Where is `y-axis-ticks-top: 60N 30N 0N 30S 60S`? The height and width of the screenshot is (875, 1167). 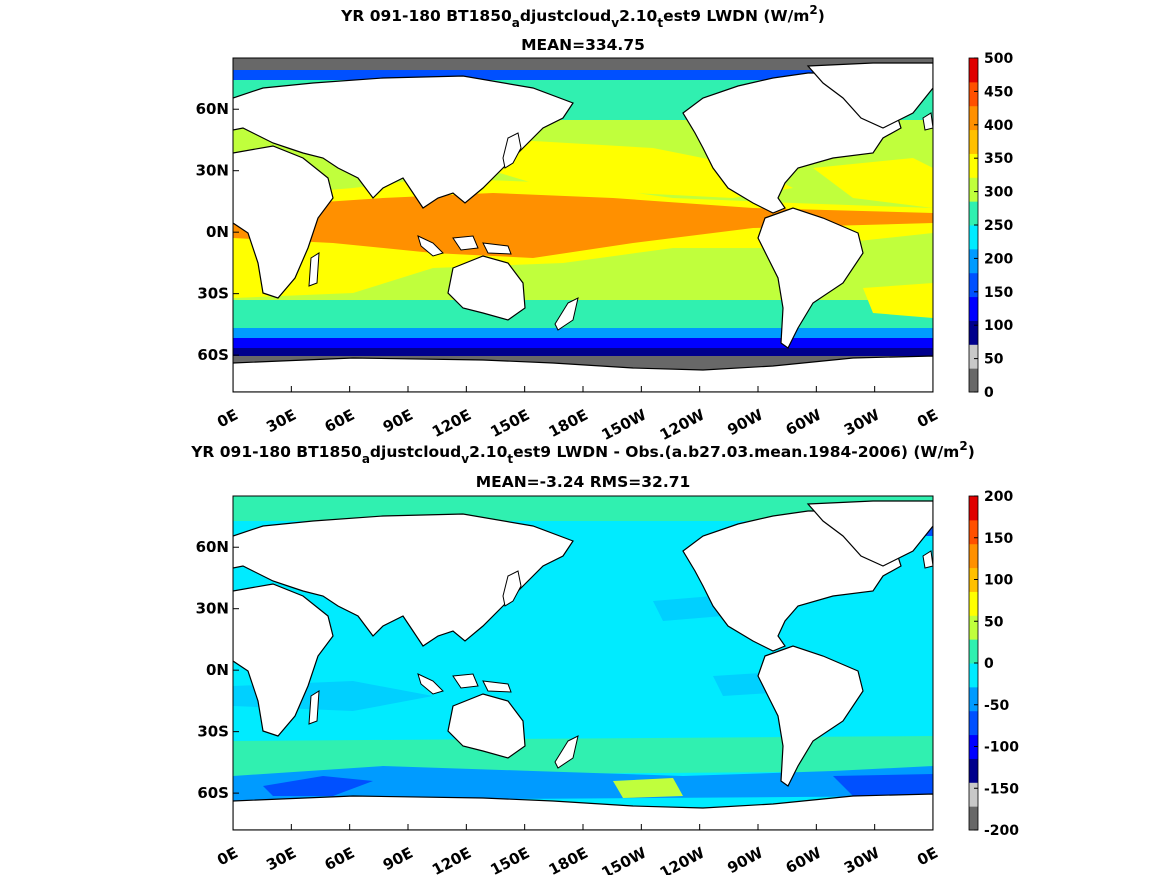
y-axis-ticks-top: 60N 30N 0N 30S 60S is located at coordinates (217, 232).